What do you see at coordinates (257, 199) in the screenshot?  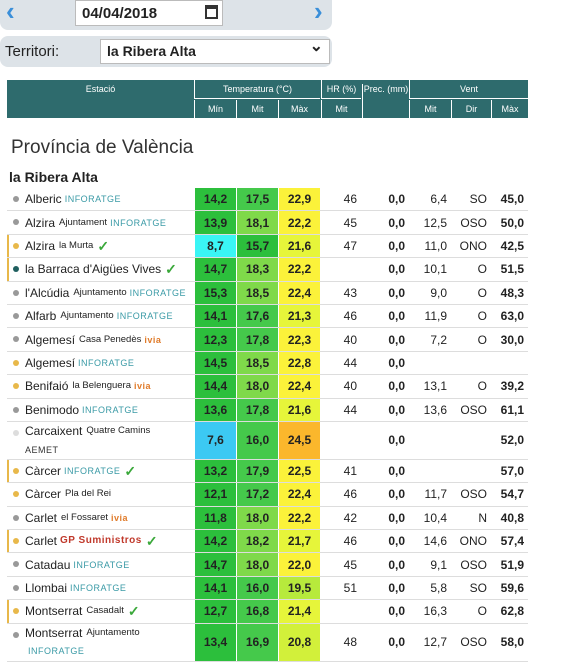 I see `cell-tmit: 17,5` at bounding box center [257, 199].